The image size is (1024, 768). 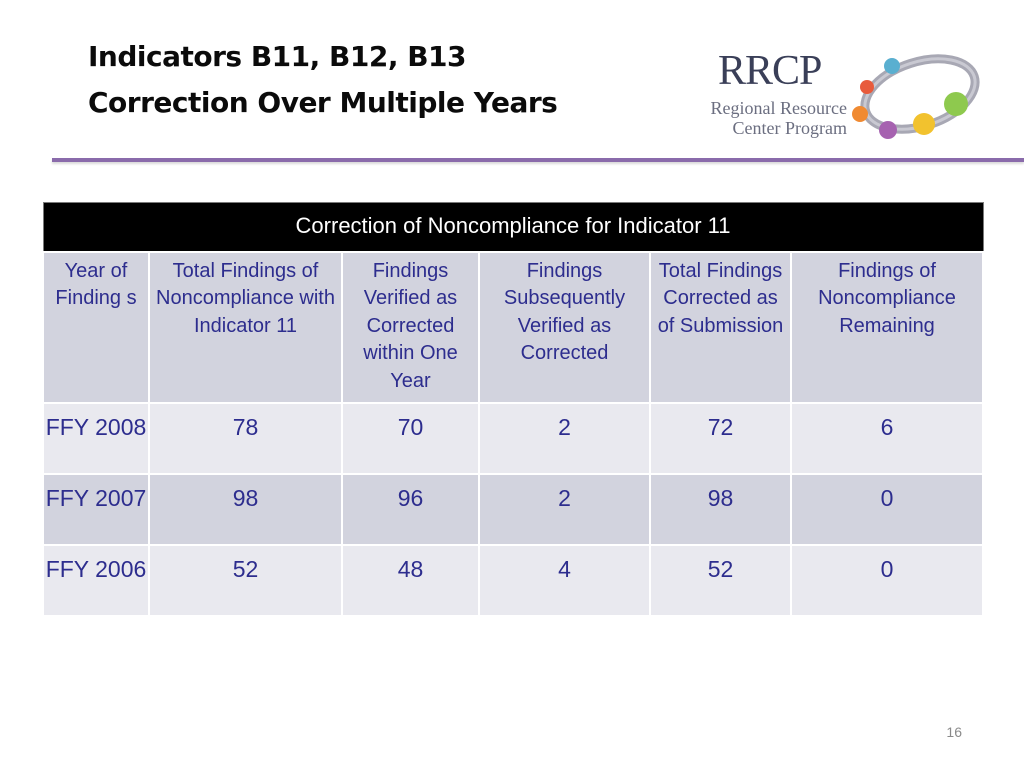 I want to click on logo-dot-blue, so click(x=892, y=66).